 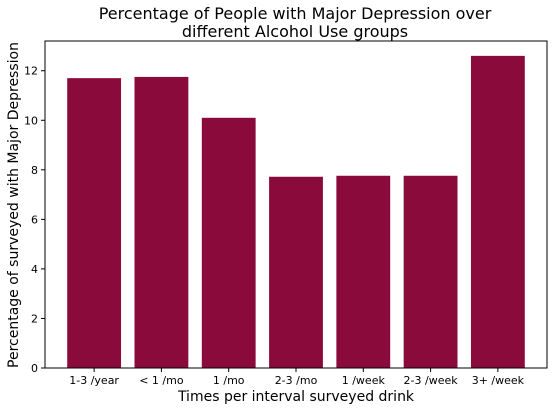 What do you see at coordinates (161, 380) in the screenshot?
I see `x-tick-label-1: < 1 /mo` at bounding box center [161, 380].